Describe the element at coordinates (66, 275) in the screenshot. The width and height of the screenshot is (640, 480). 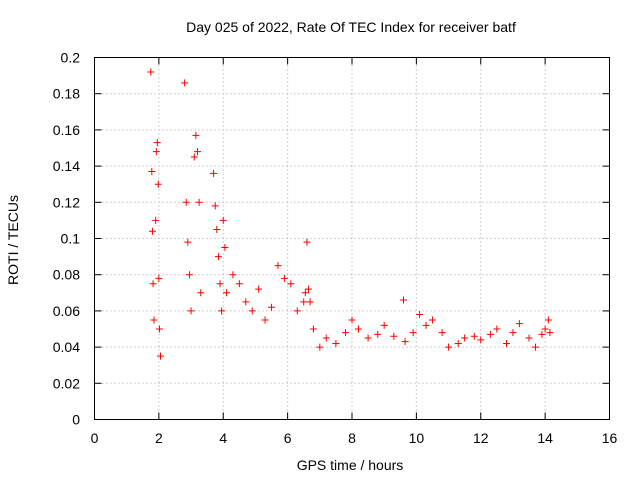
I see `y-tick-label: 0.08` at that location.